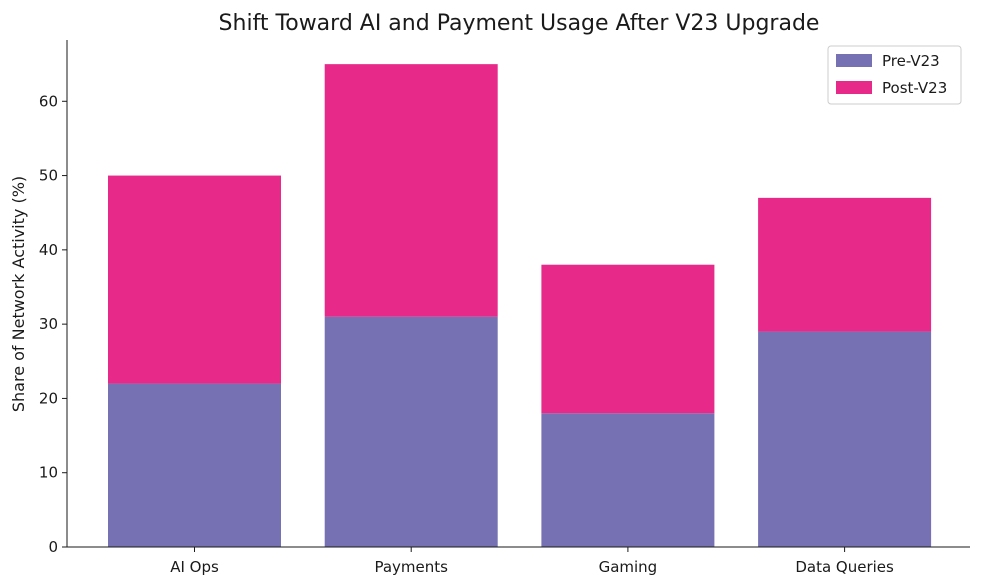 The width and height of the screenshot is (981, 587). I want to click on y-tick-label: 50, so click(48, 176).